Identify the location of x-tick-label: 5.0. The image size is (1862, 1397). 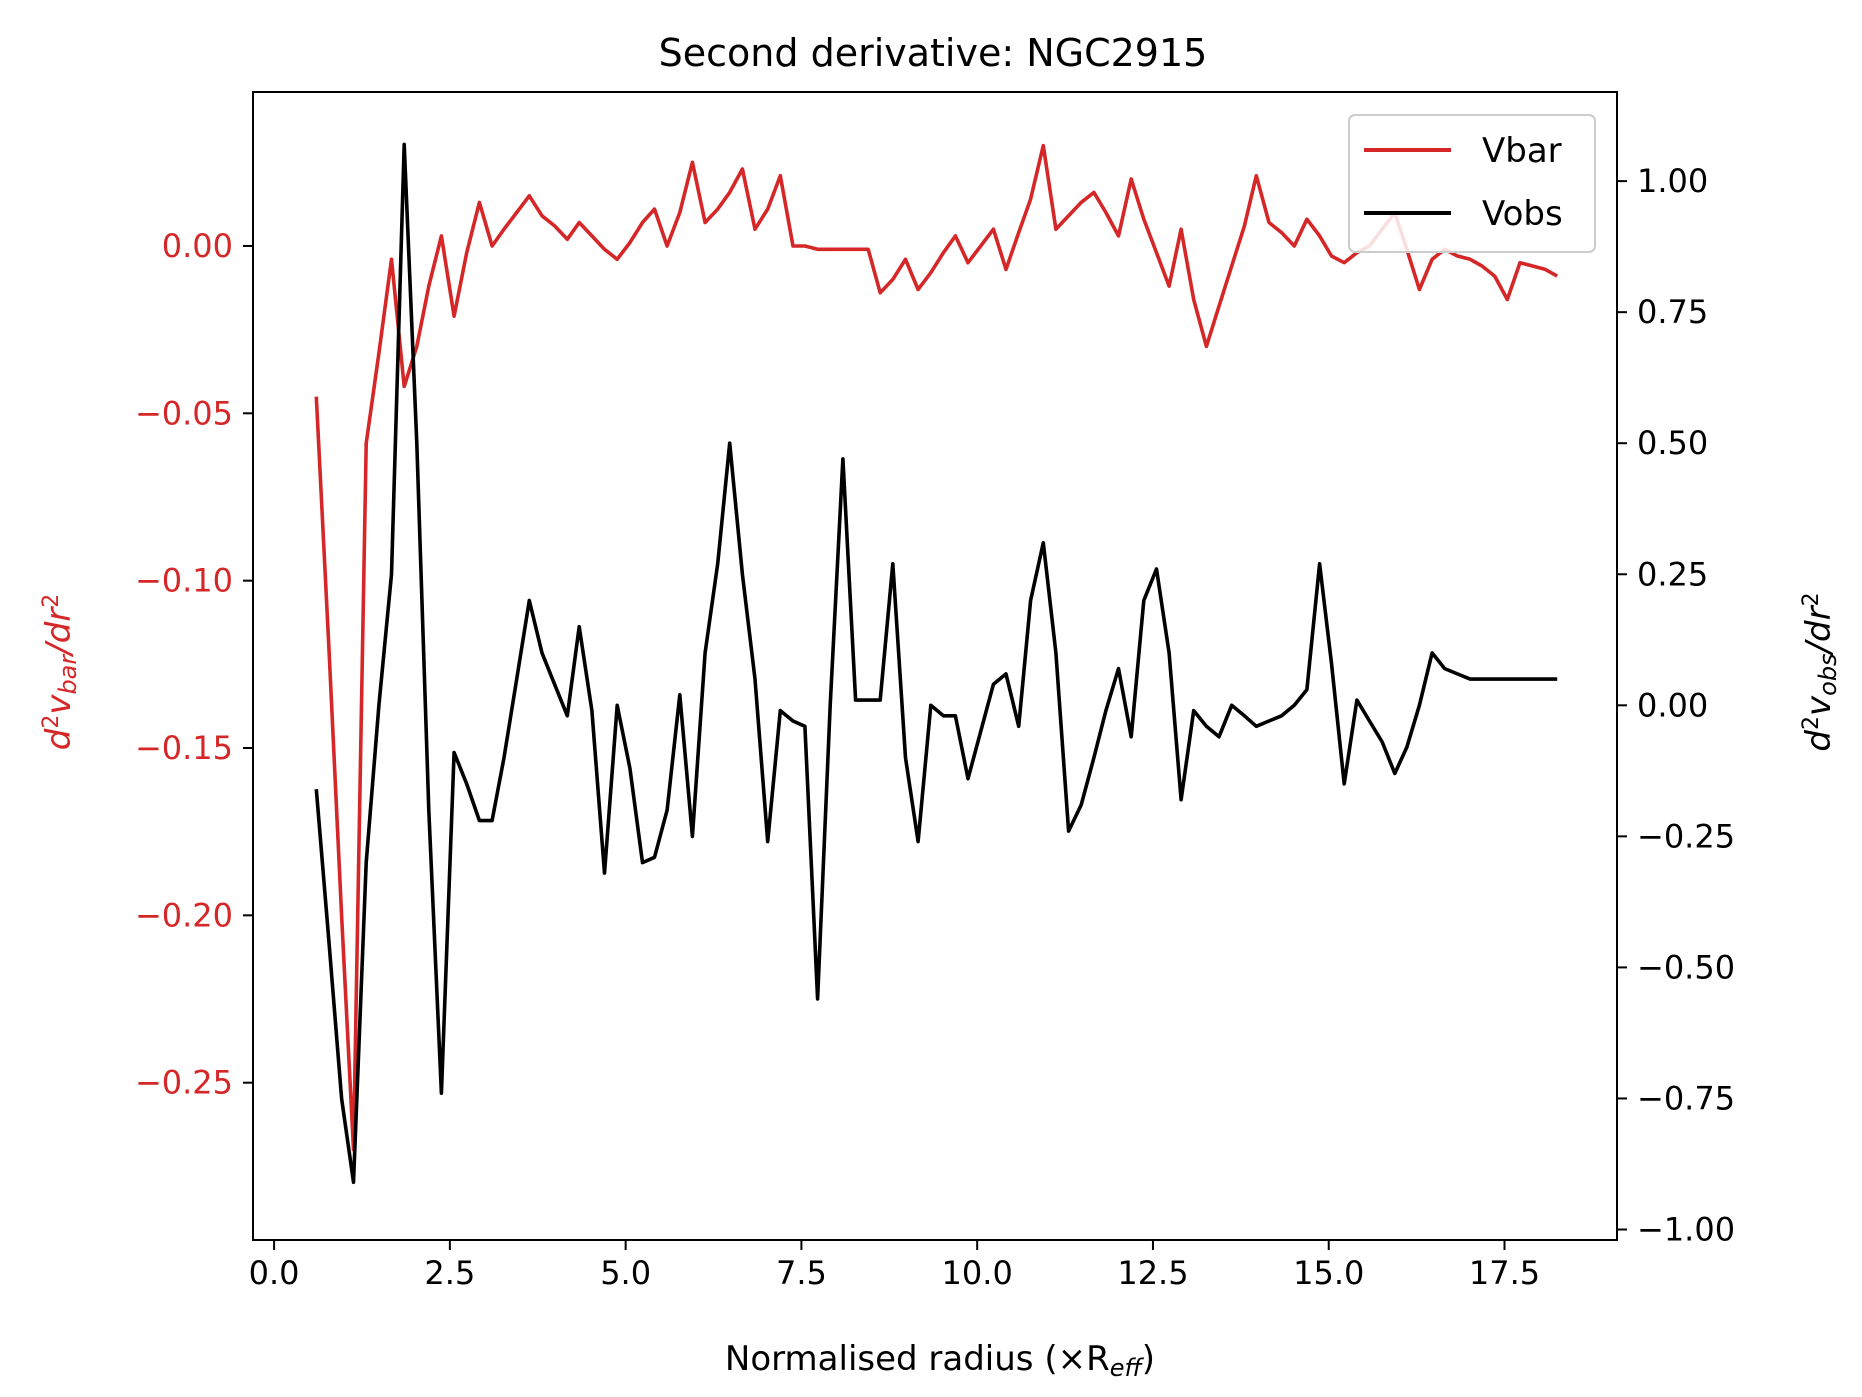
(625, 1273).